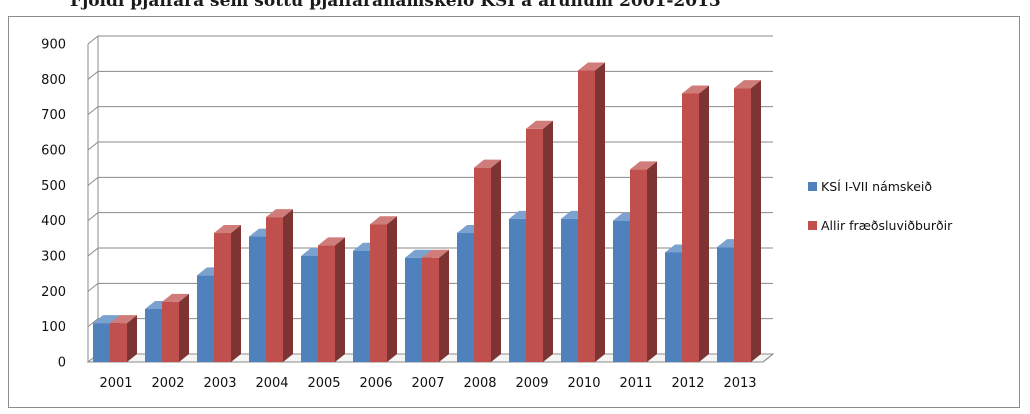 This screenshot has width=1030, height=414. I want to click on bar-allir-2012-side, so click(704, 223).